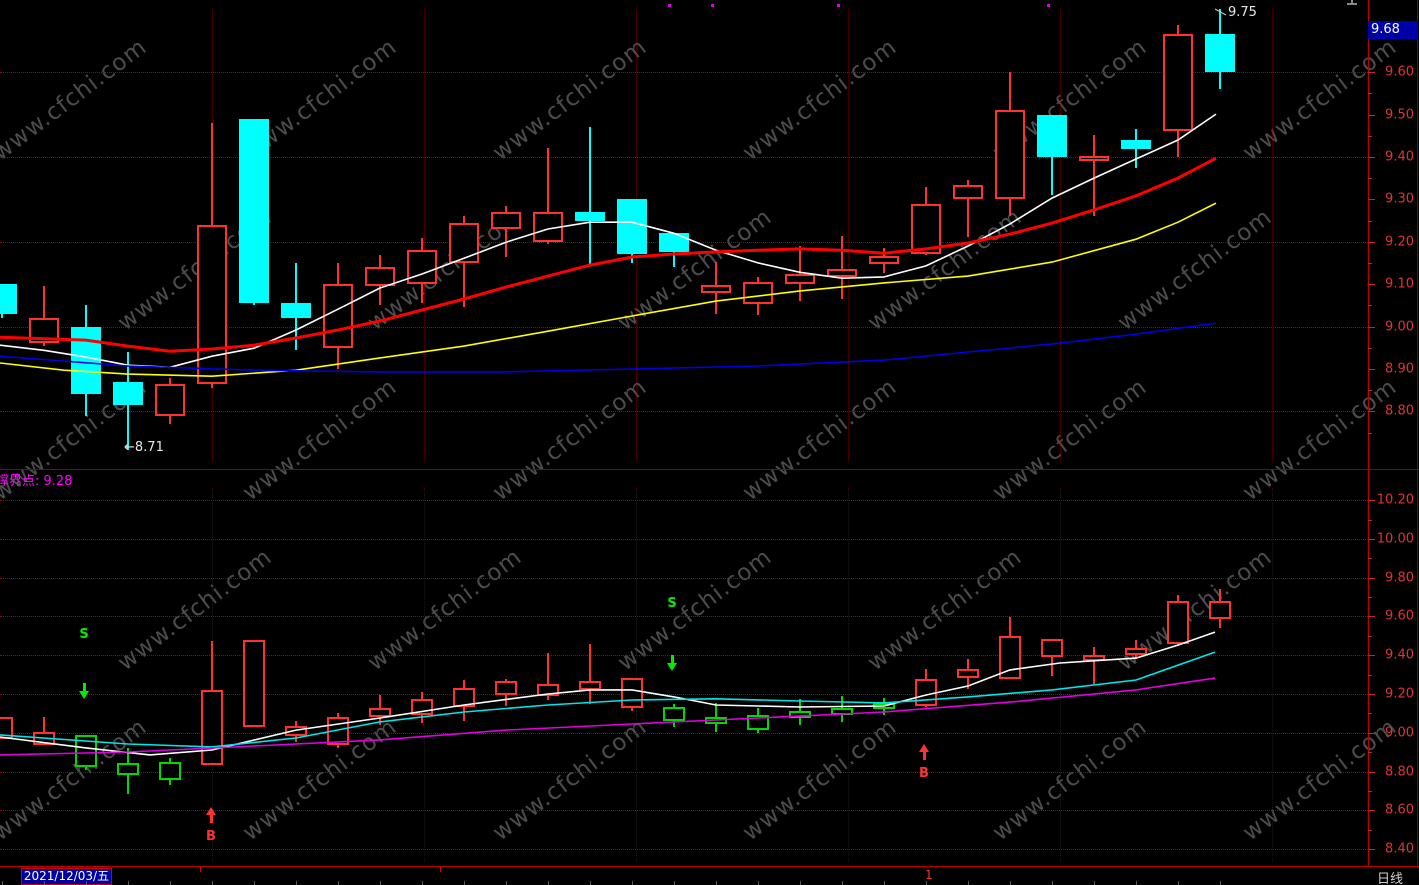 The width and height of the screenshot is (1419, 885). Describe the element at coordinates (211, 815) in the screenshot. I see `buy-arrow-up-icon` at that location.